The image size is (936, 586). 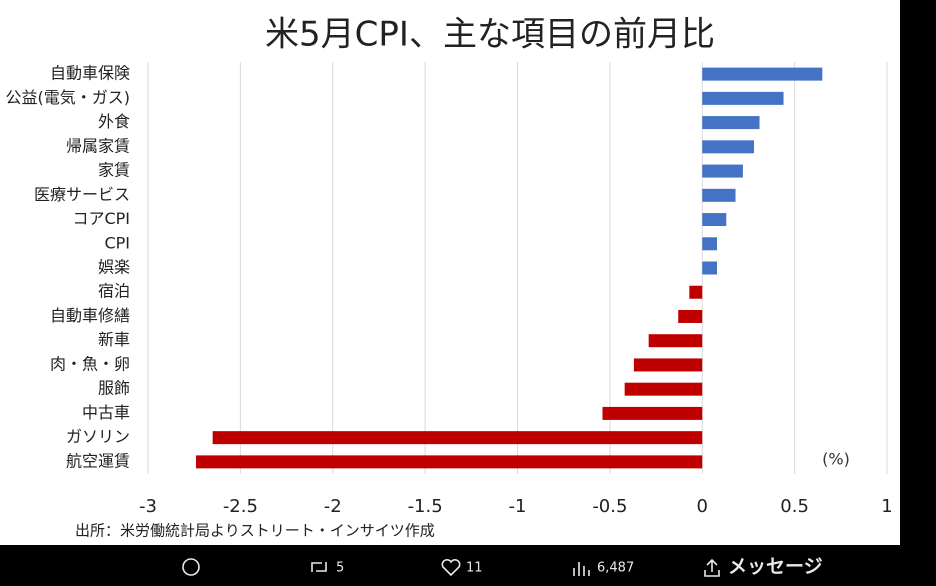 What do you see at coordinates (114, 291) in the screenshot?
I see `category-label: 宿泊` at bounding box center [114, 291].